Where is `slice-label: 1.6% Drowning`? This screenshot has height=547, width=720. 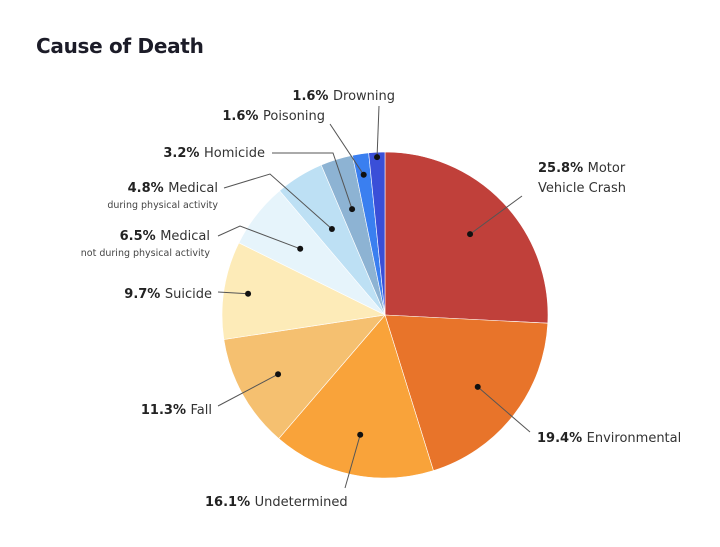 slice-label: 1.6% Drowning is located at coordinates (343, 96).